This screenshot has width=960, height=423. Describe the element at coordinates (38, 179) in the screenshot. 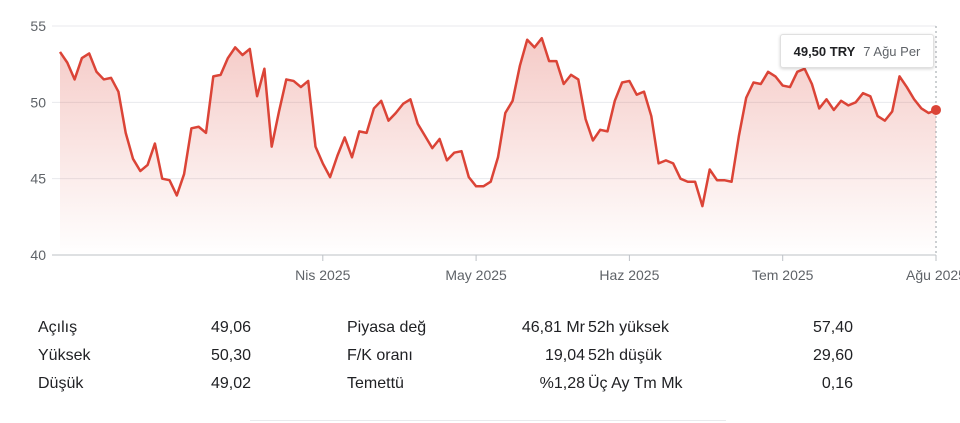

I see `y-tick-label: 45` at that location.